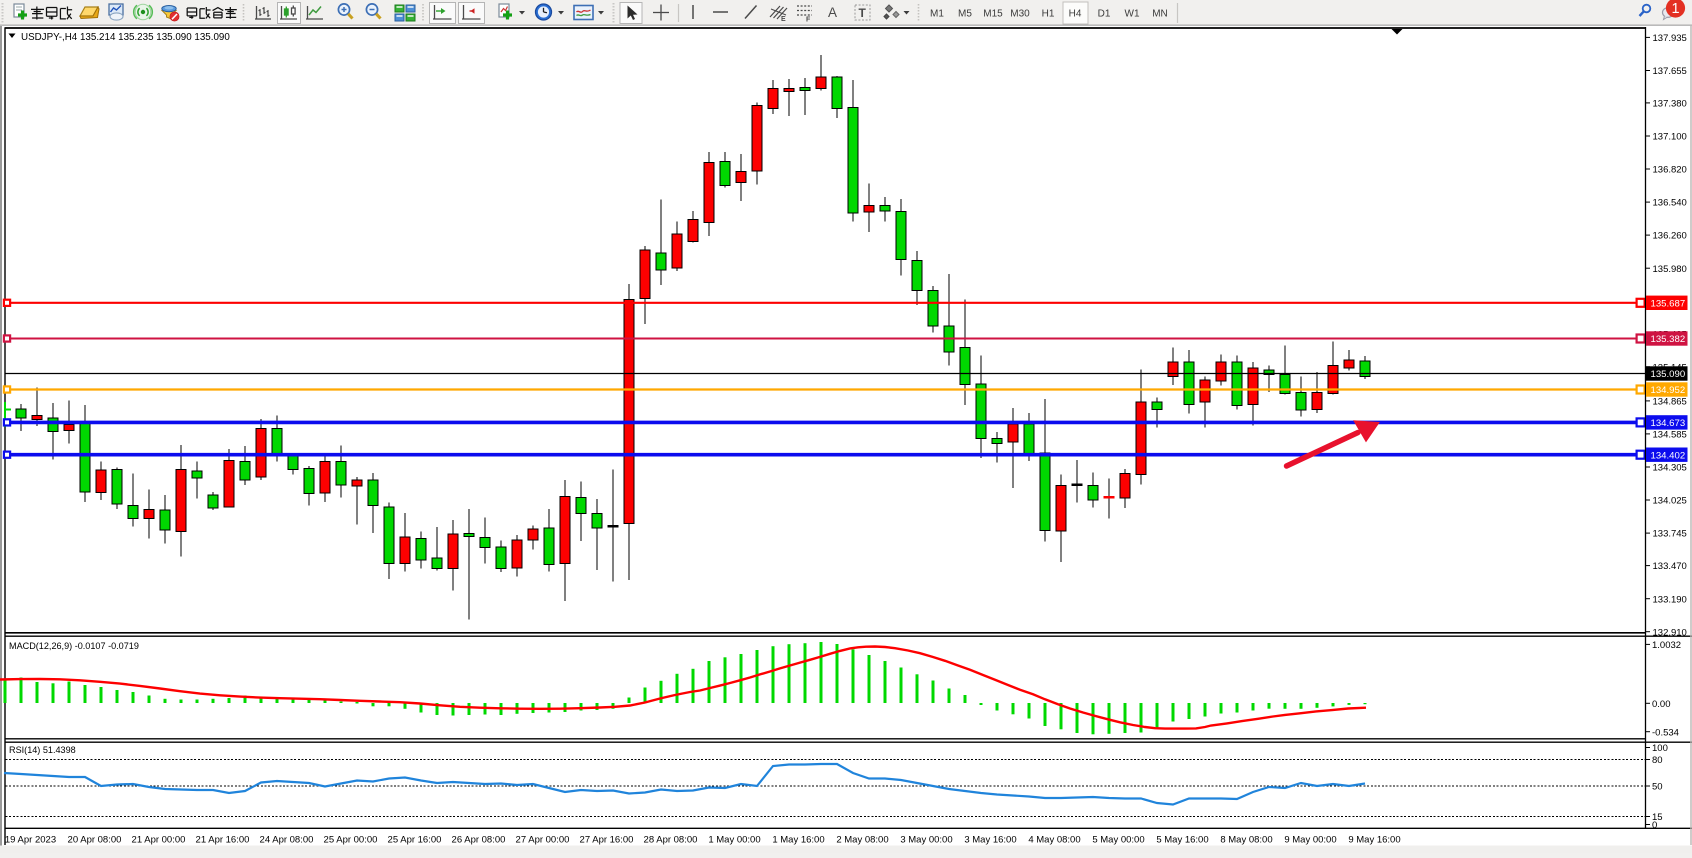  What do you see at coordinates (926, 840) in the screenshot?
I see `svg-text: 3 May 00:00` at bounding box center [926, 840].